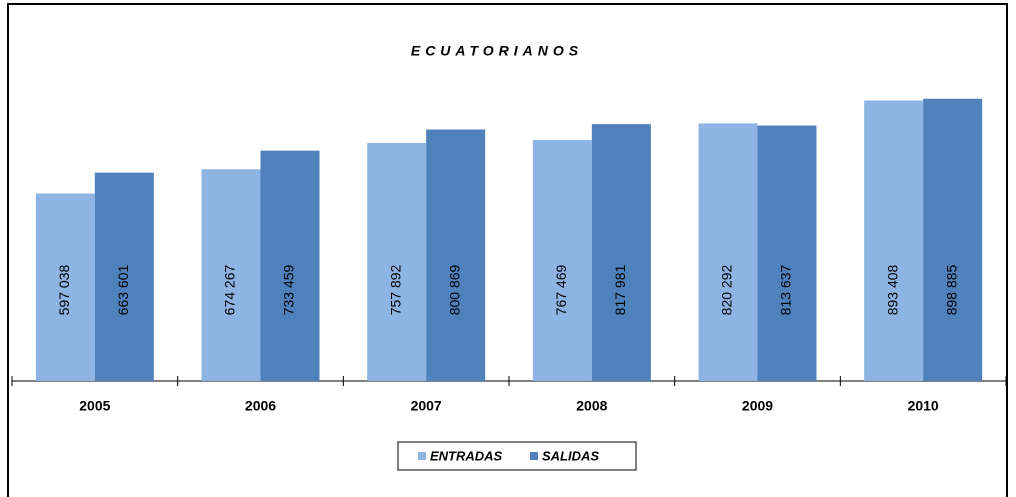 This screenshot has width=1016, height=497. Describe the element at coordinates (570, 455) in the screenshot. I see `legend-label: SALIDAS` at that location.